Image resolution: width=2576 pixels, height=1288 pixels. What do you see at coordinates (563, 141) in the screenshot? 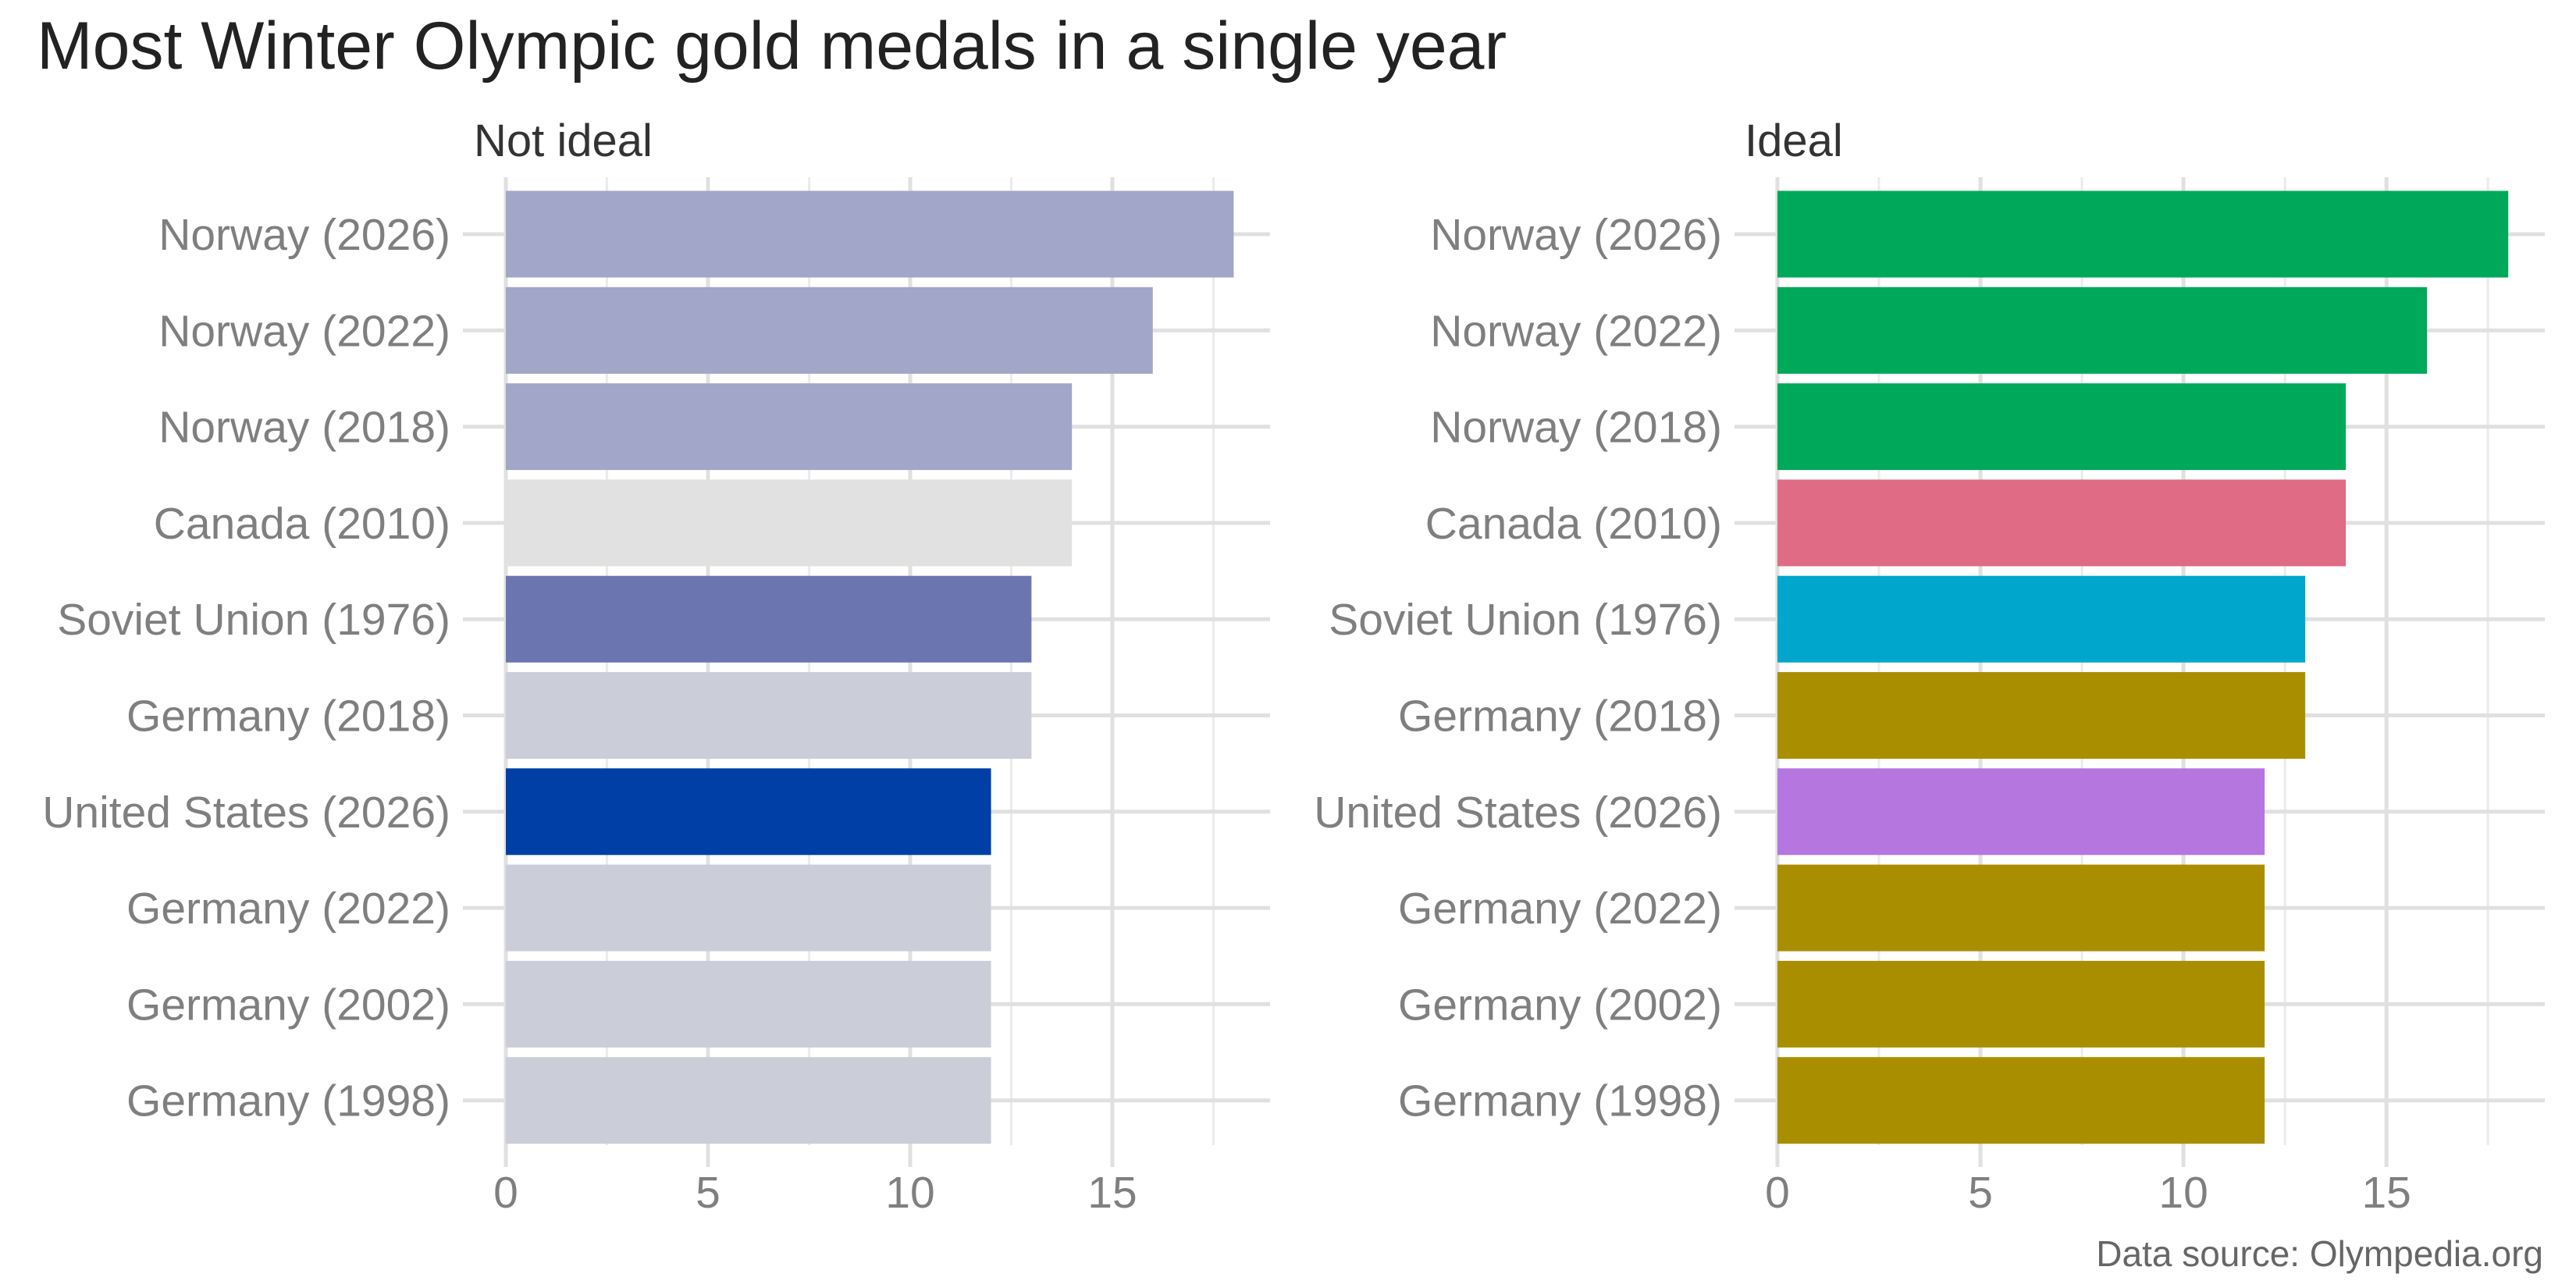
I see `panel-subtitle: Not ideal` at bounding box center [563, 141].